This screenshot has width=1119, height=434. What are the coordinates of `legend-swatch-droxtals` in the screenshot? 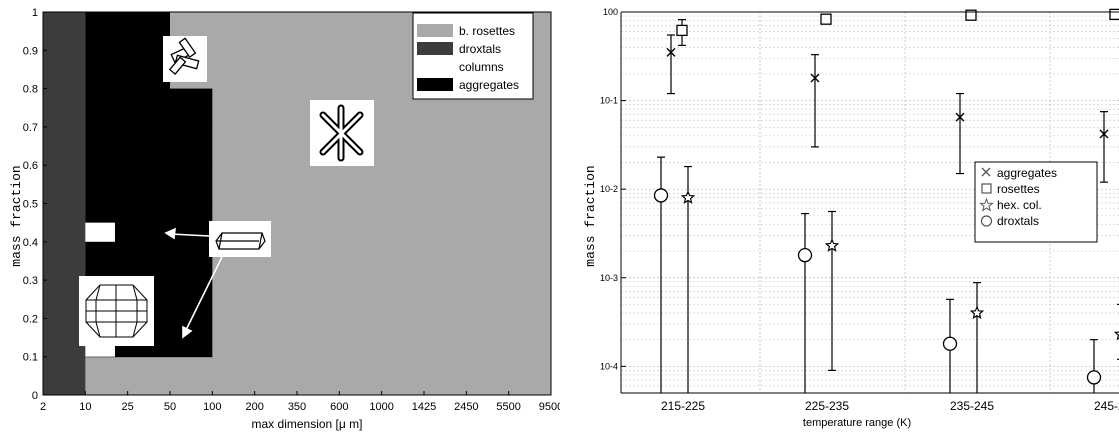 It's located at (435, 48).